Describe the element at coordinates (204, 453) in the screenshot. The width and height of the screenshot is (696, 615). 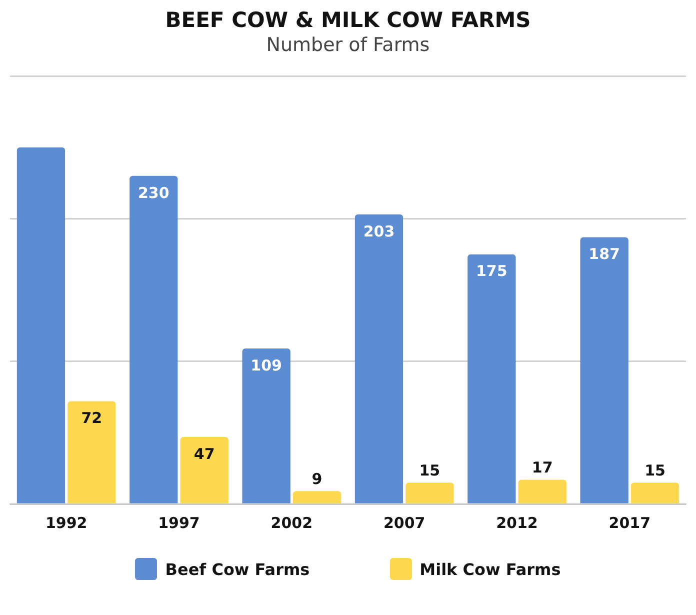
I see `data-label: 47` at that location.